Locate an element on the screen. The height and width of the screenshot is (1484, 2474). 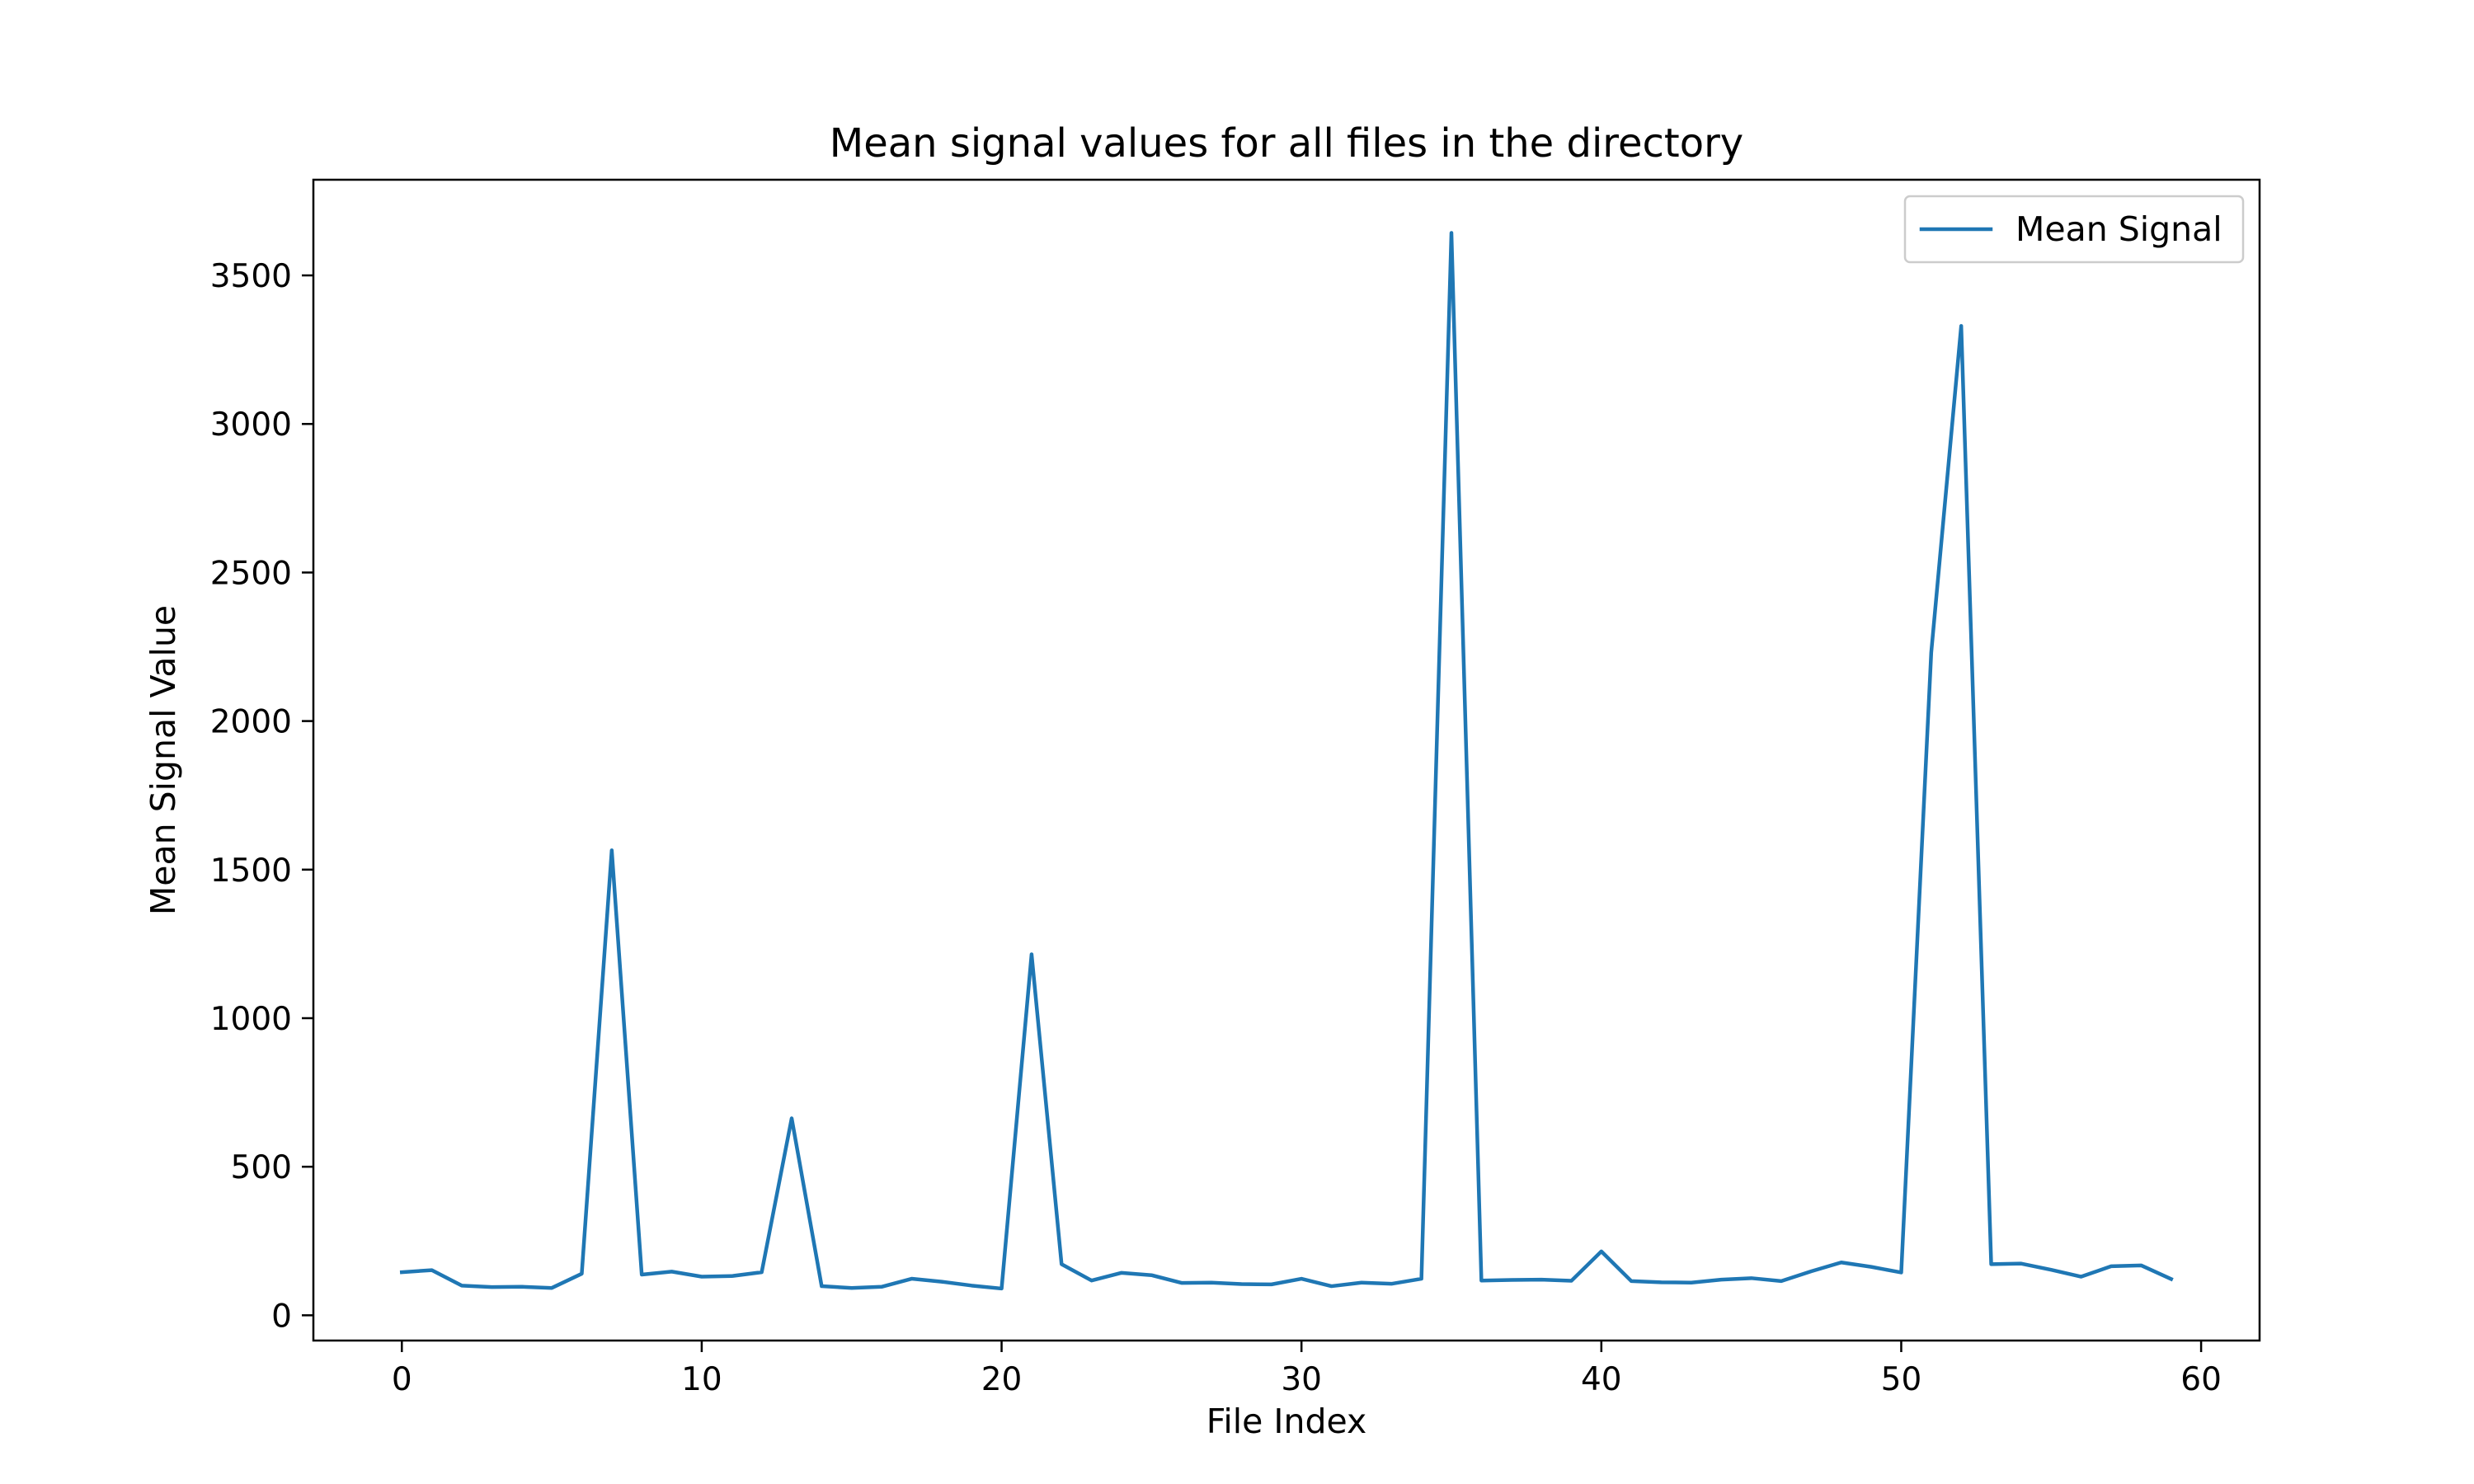
legend-box is located at coordinates (2074, 229).